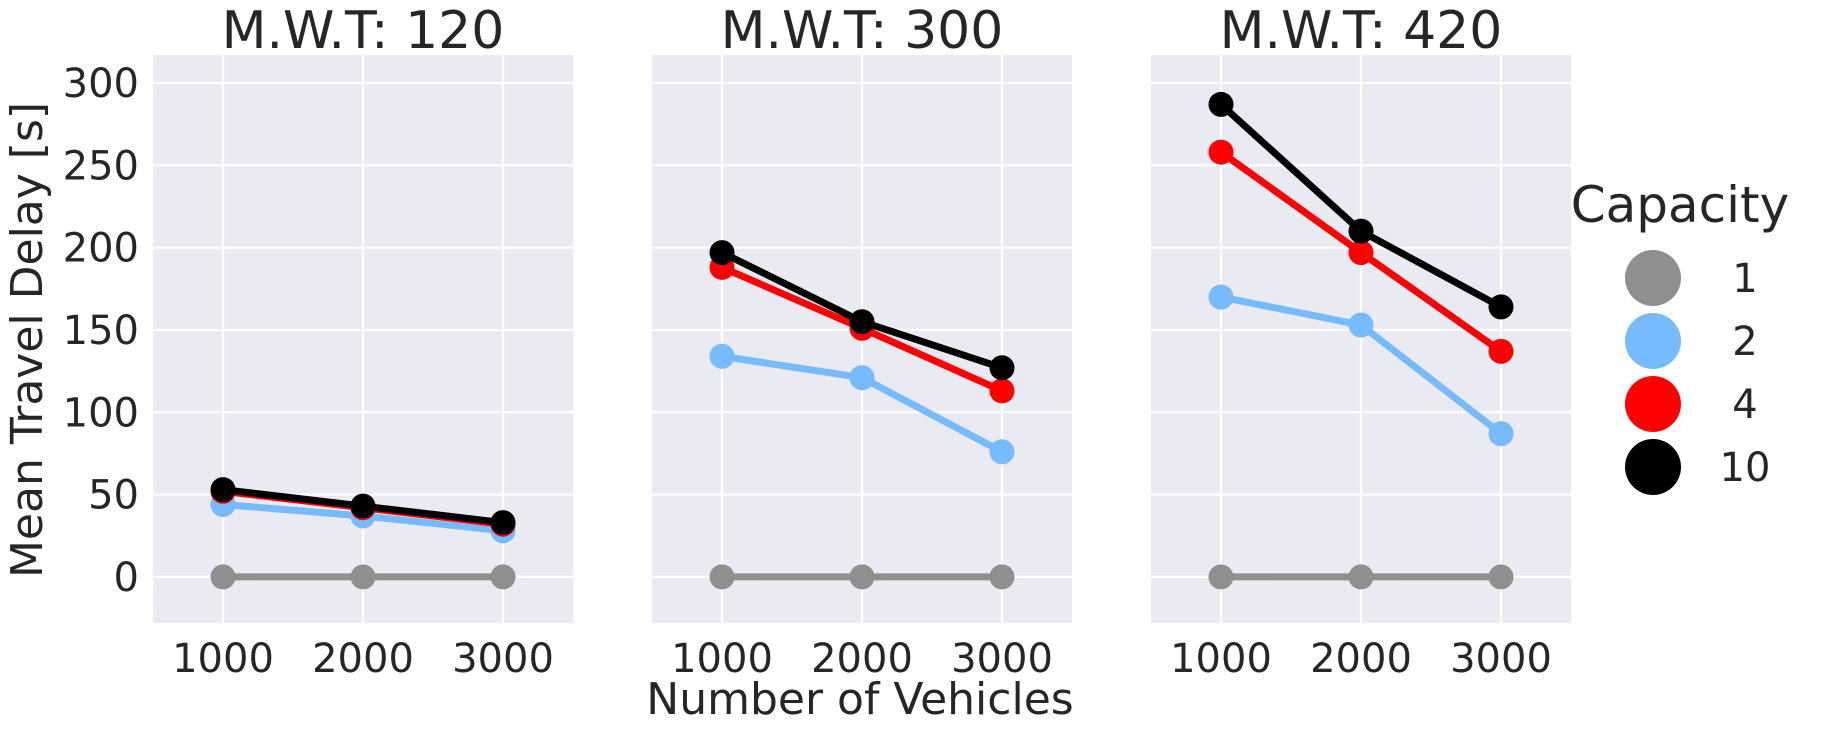  Describe the element at coordinates (862, 31) in the screenshot. I see `panel-title: M.W.T: 300` at that location.